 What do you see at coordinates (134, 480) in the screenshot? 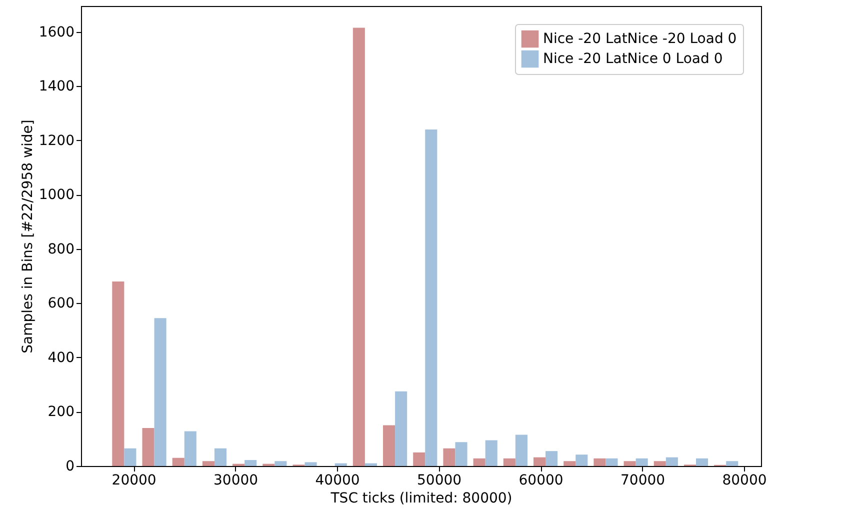
I see `x-tick-label: 20000` at bounding box center [134, 480].